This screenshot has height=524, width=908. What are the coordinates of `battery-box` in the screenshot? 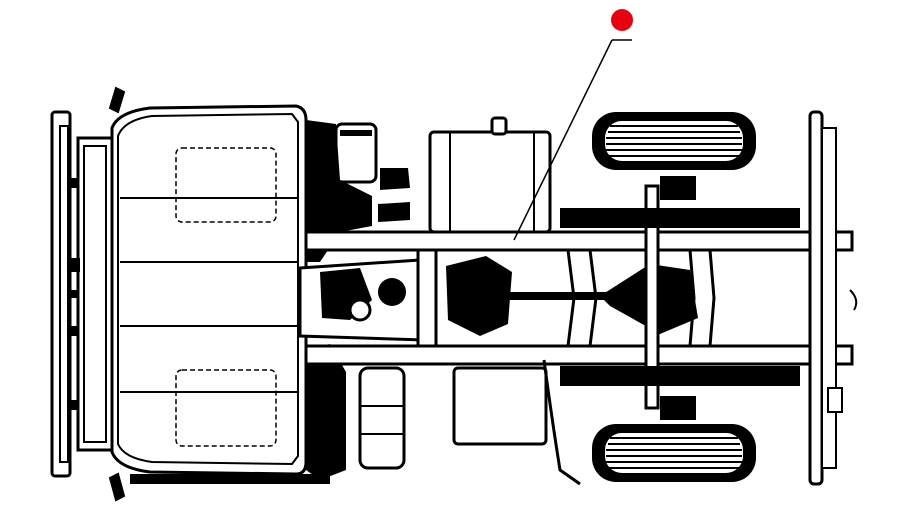 It's located at (500, 406).